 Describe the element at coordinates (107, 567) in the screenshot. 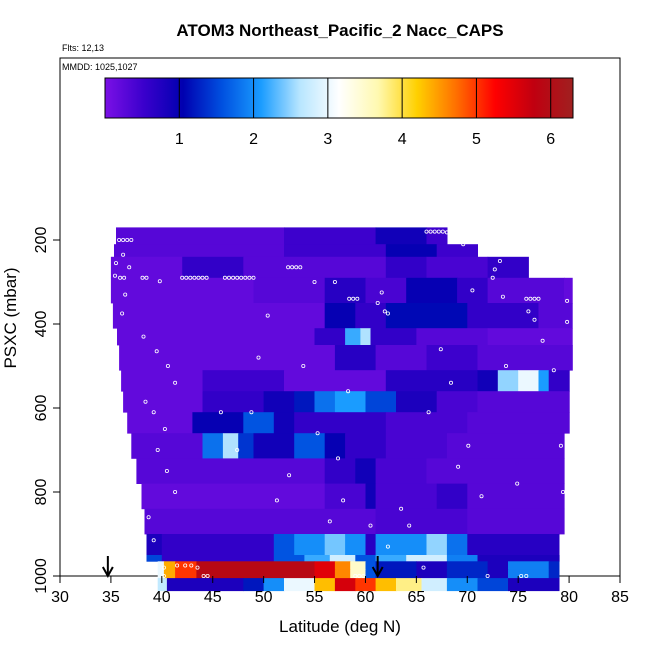

I see `profile-arrow` at that location.